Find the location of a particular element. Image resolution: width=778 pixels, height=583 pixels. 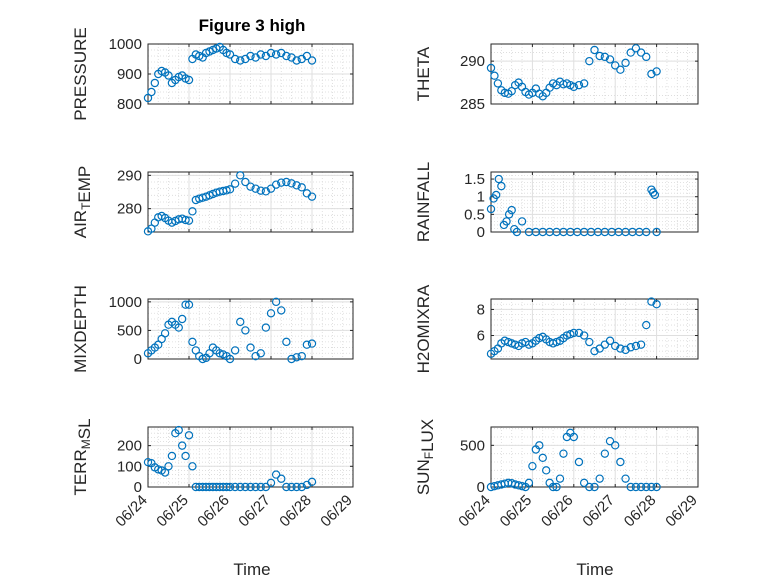

subplot-pressure: 800 900 1000 PRESSURE is located at coordinates (212, 74).